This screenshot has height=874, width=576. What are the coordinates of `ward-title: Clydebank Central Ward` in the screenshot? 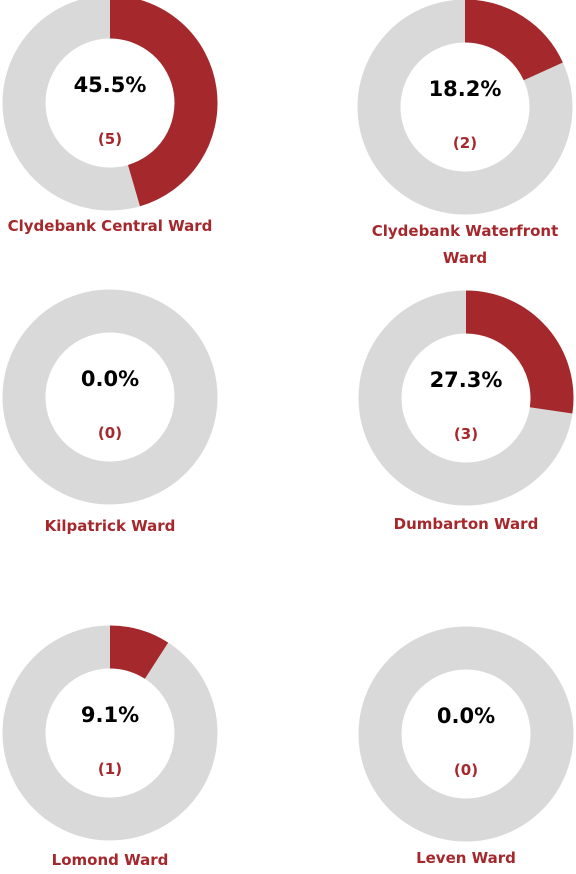 It's located at (110, 226).